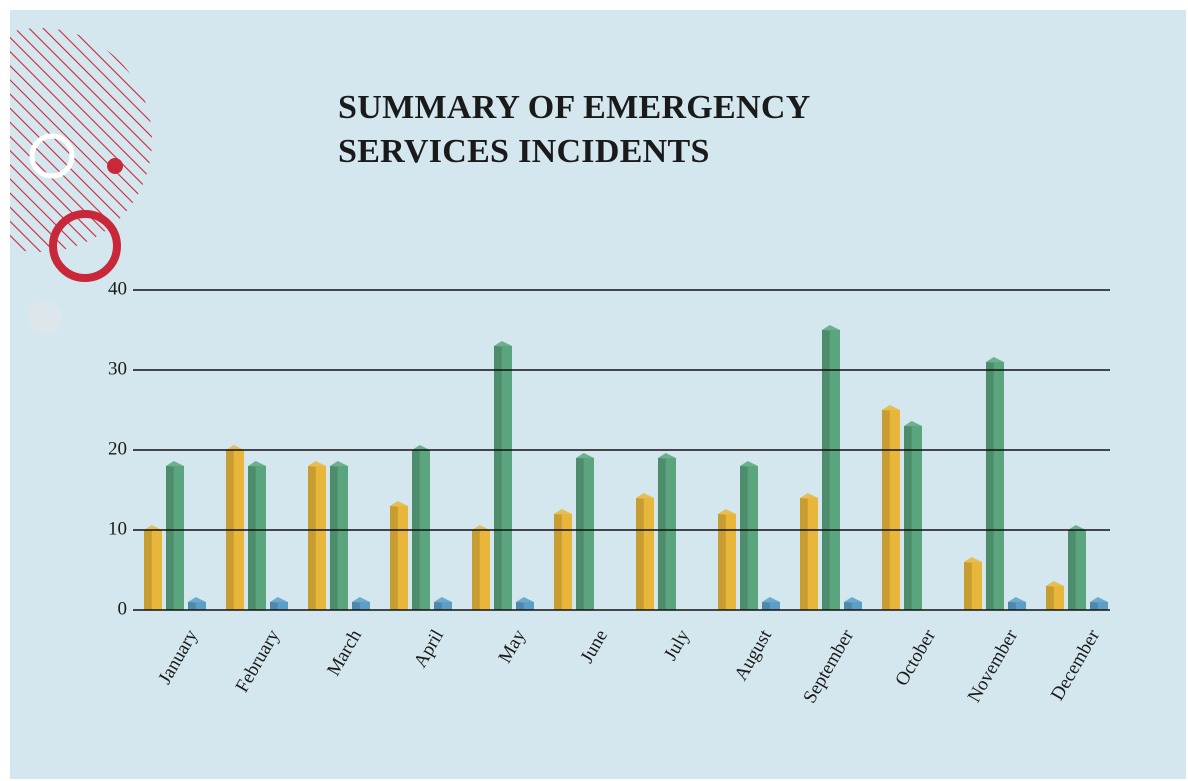 This screenshot has height=781, width=1188. What do you see at coordinates (123, 608) in the screenshot?
I see `y-tick-label: 0` at bounding box center [123, 608].